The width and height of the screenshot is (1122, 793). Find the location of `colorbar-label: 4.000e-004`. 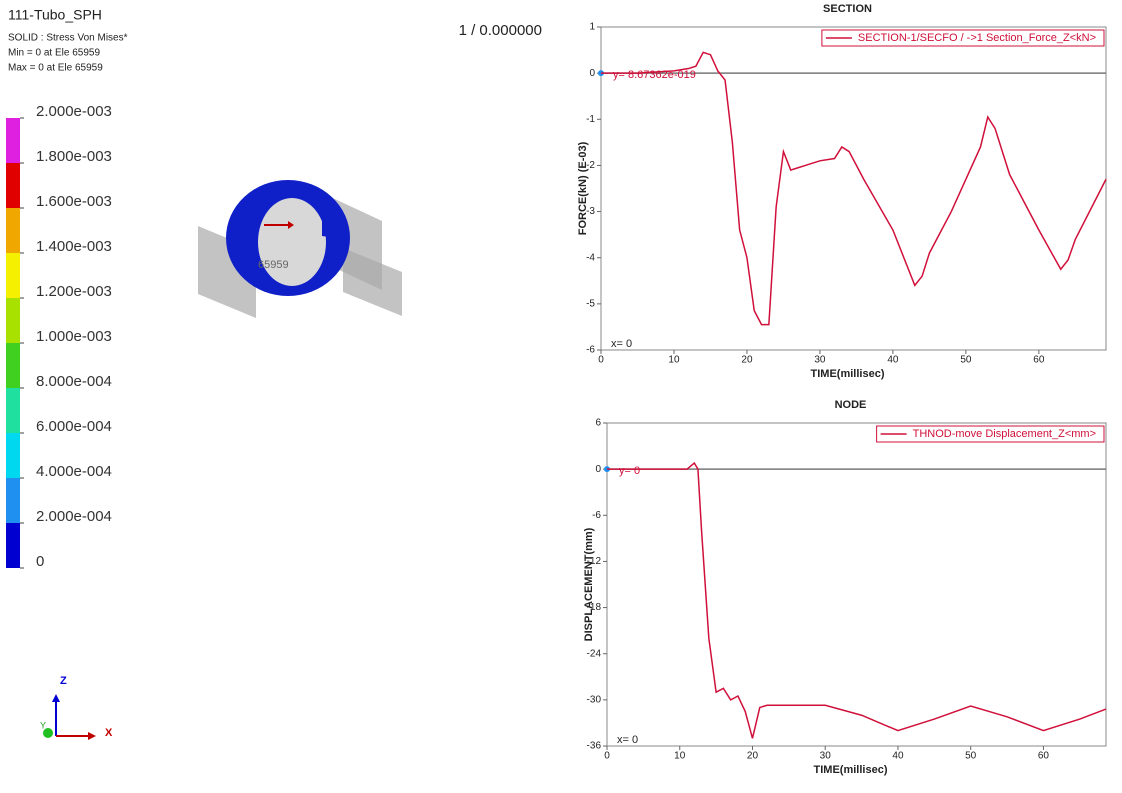

colorbar-label: 4.000e-004 is located at coordinates (74, 471).